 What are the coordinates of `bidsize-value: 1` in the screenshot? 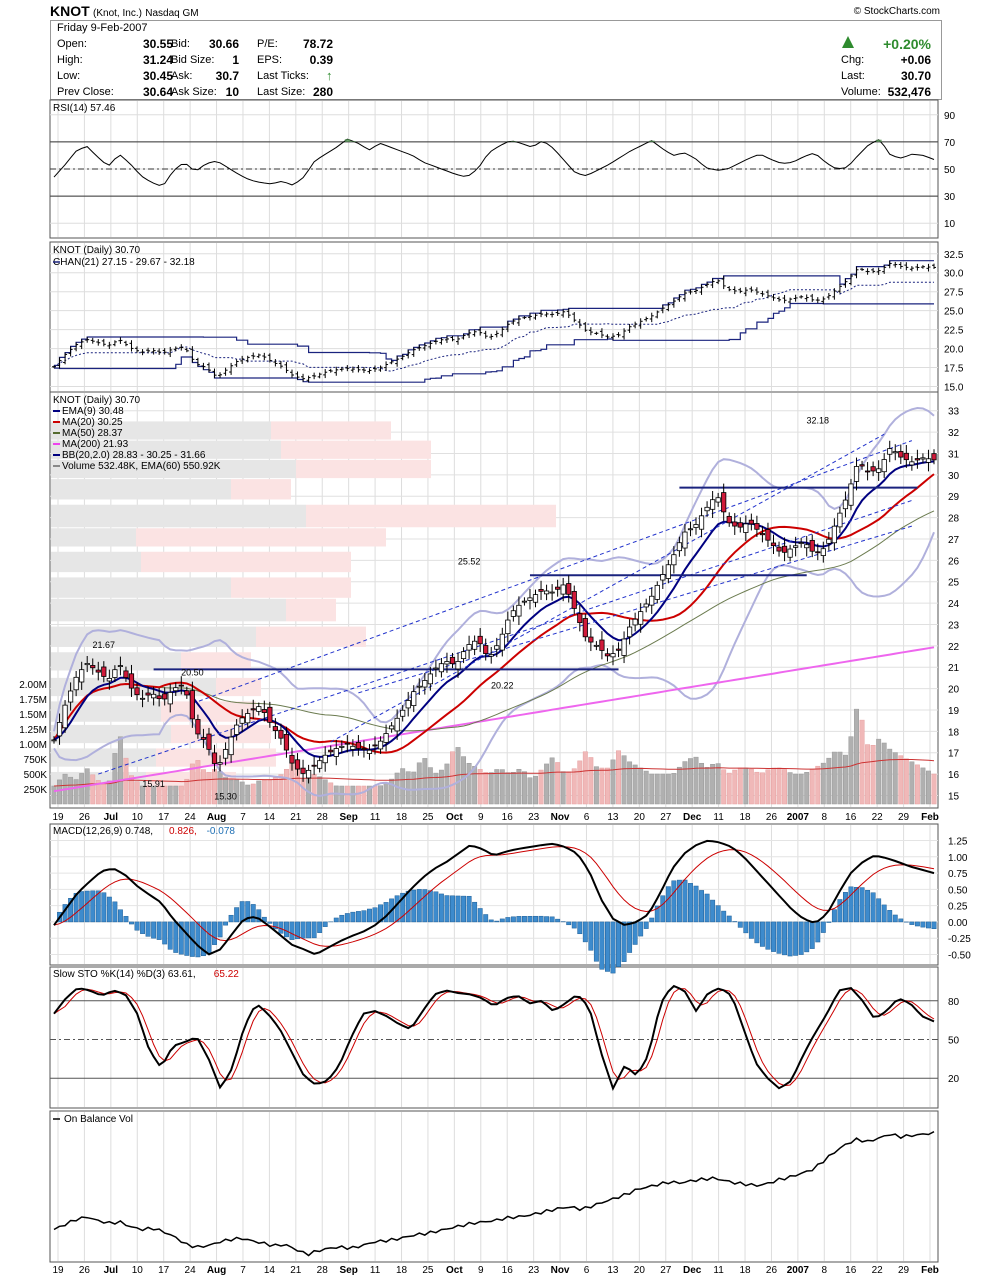 It's located at (235, 60).